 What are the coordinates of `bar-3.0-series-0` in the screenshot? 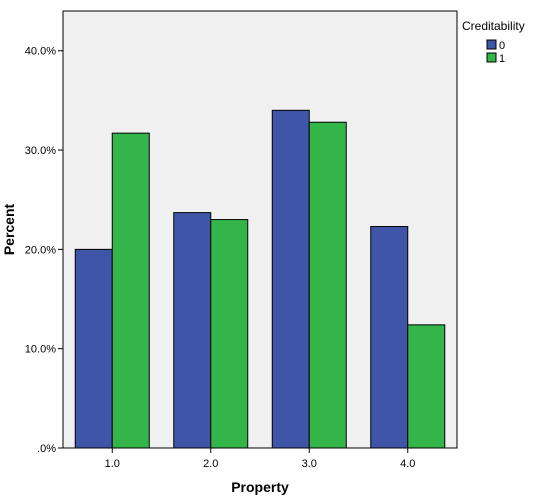 It's located at (290, 279).